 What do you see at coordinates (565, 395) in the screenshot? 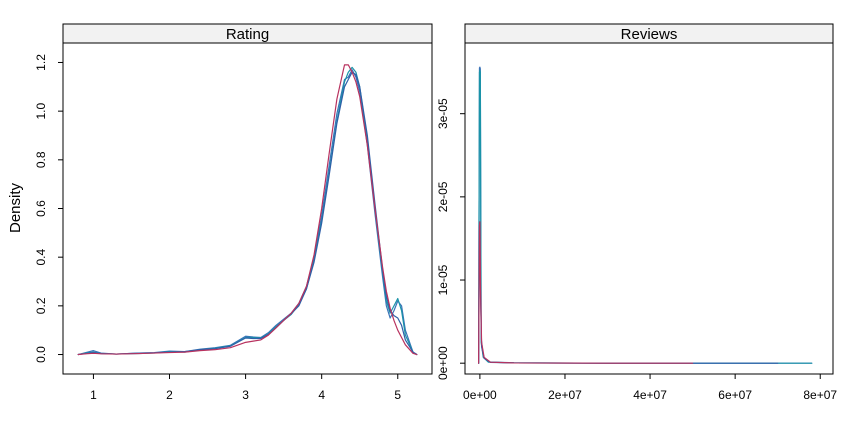
I see `x-tick-label-reviews: 2e+07` at bounding box center [565, 395].